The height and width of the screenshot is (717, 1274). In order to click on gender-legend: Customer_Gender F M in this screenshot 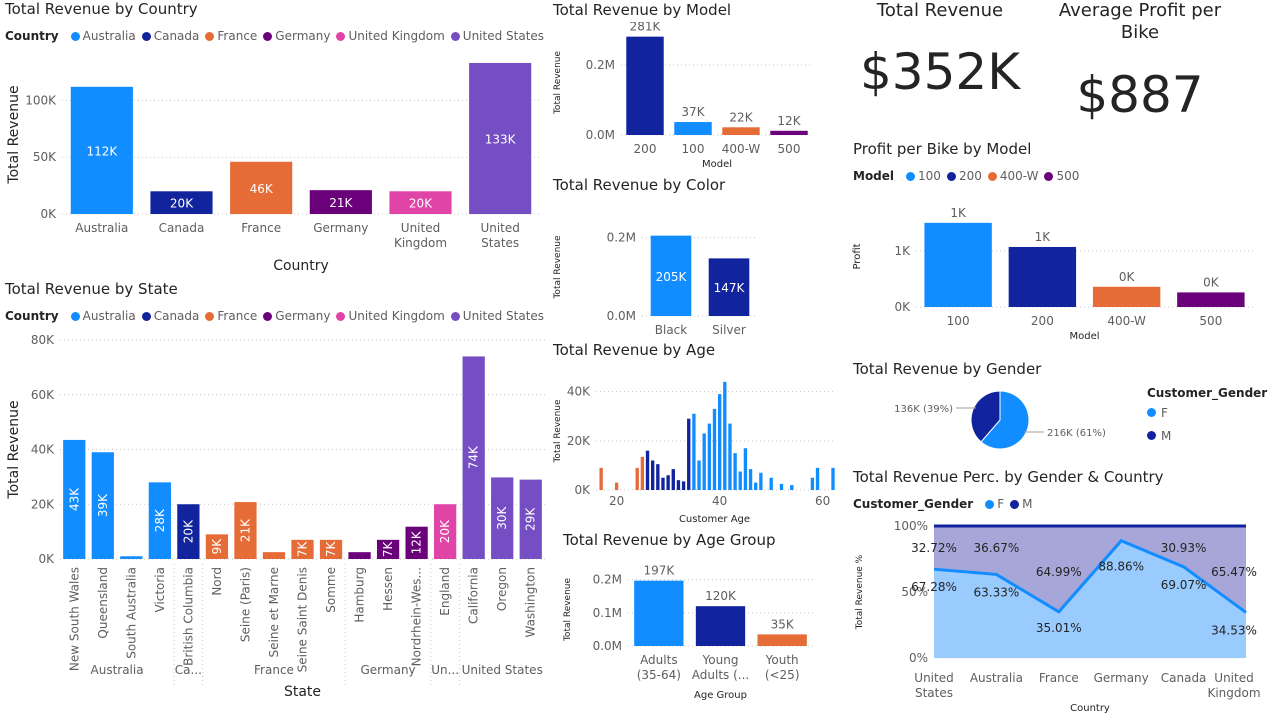, I will do `click(1207, 414)`.